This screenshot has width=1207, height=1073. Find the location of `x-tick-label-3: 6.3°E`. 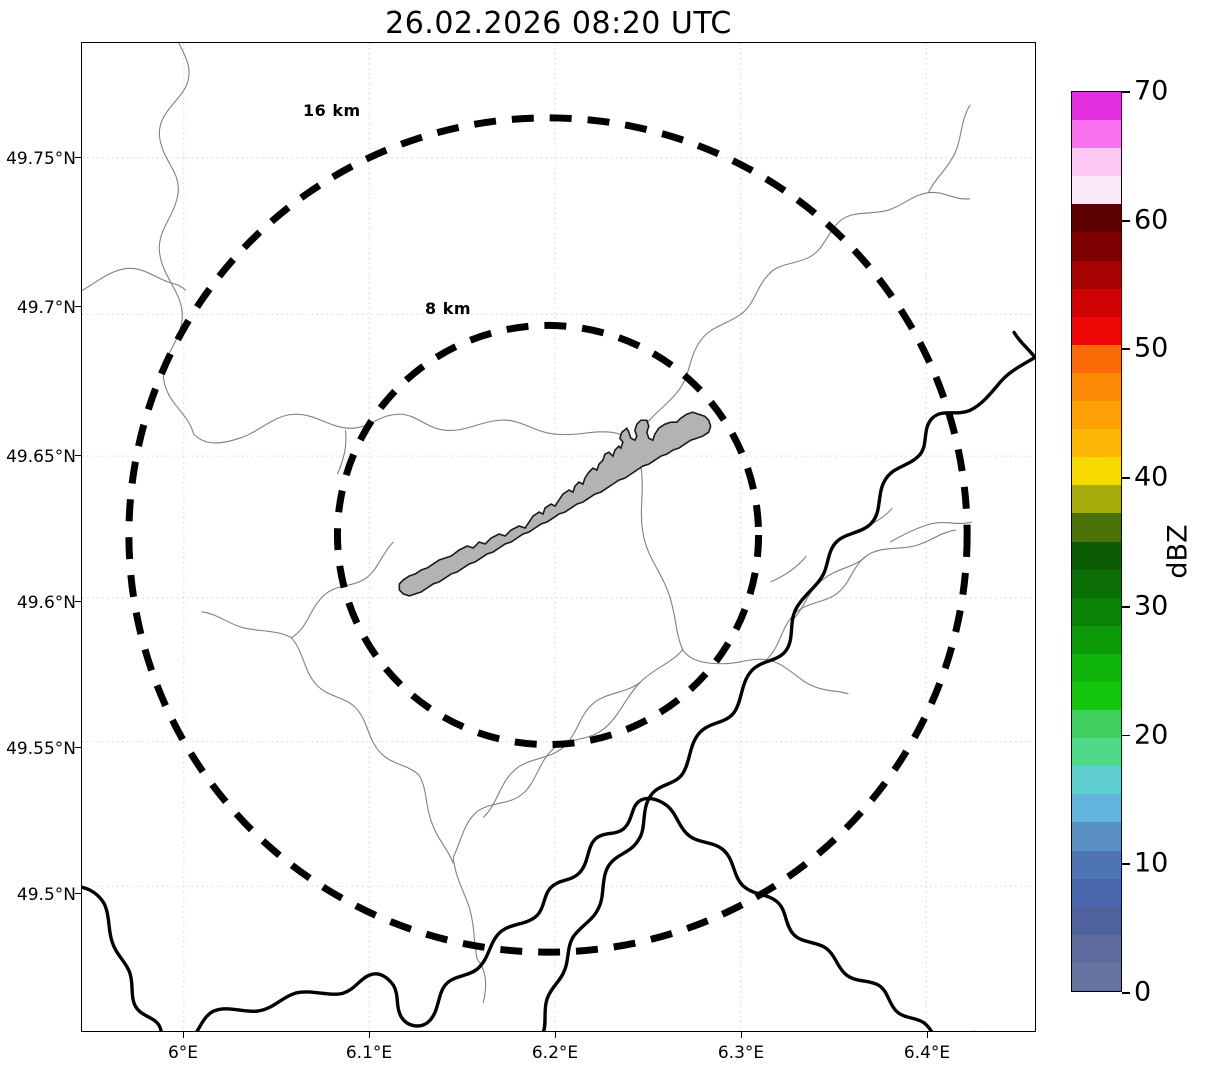

x-tick-label-3: 6.3°E is located at coordinates (741, 1053).